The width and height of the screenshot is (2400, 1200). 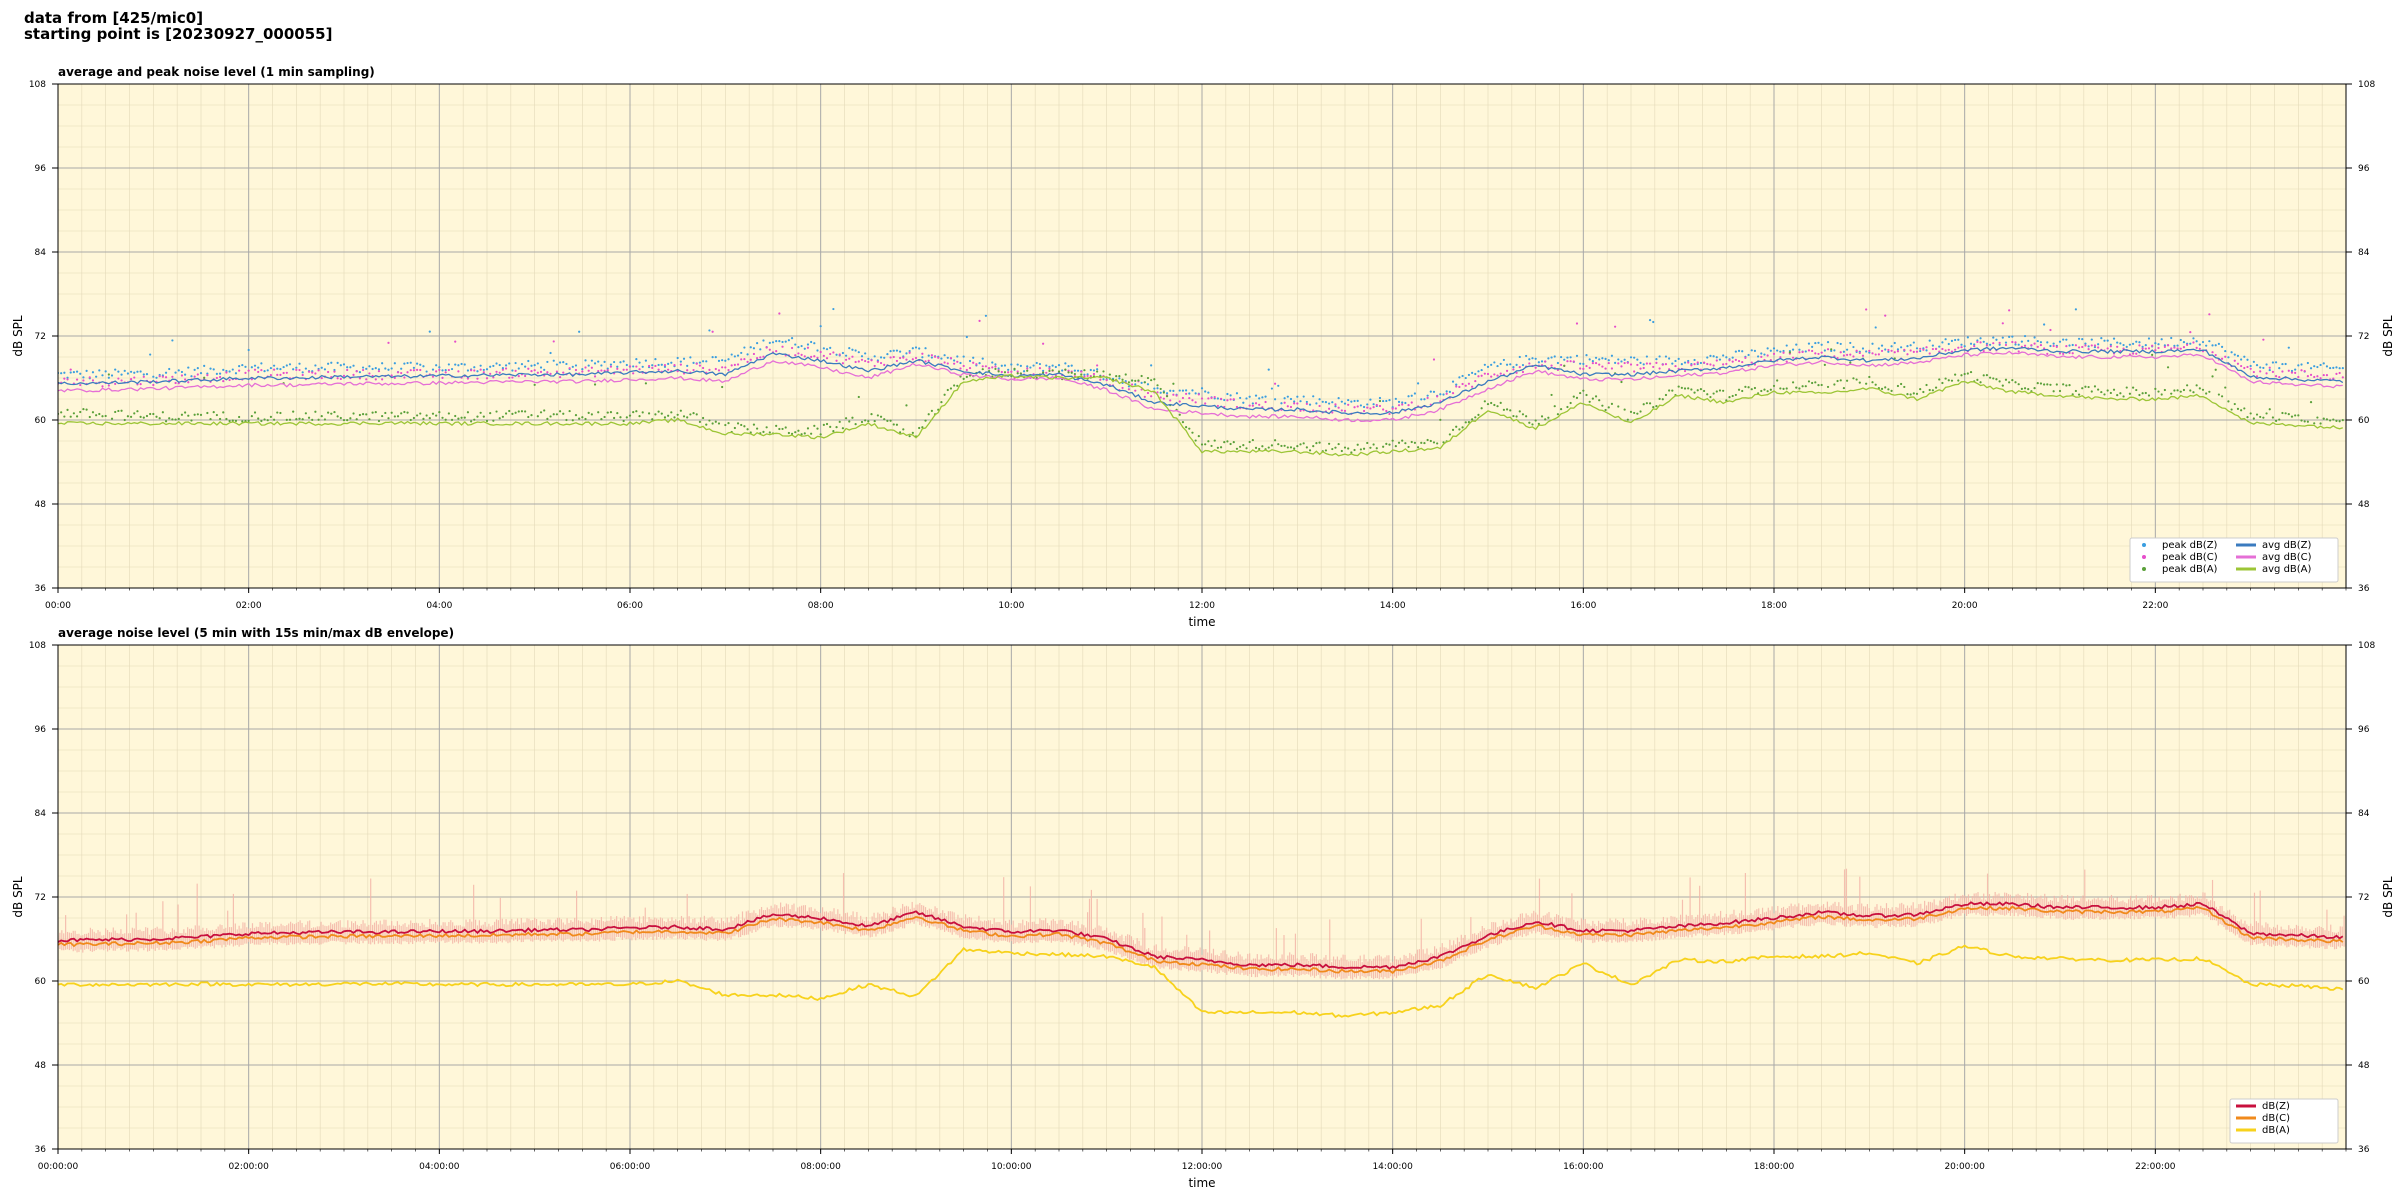 What do you see at coordinates (2190, 557) in the screenshot?
I see `legend-entry: peak dB(C)` at bounding box center [2190, 557].